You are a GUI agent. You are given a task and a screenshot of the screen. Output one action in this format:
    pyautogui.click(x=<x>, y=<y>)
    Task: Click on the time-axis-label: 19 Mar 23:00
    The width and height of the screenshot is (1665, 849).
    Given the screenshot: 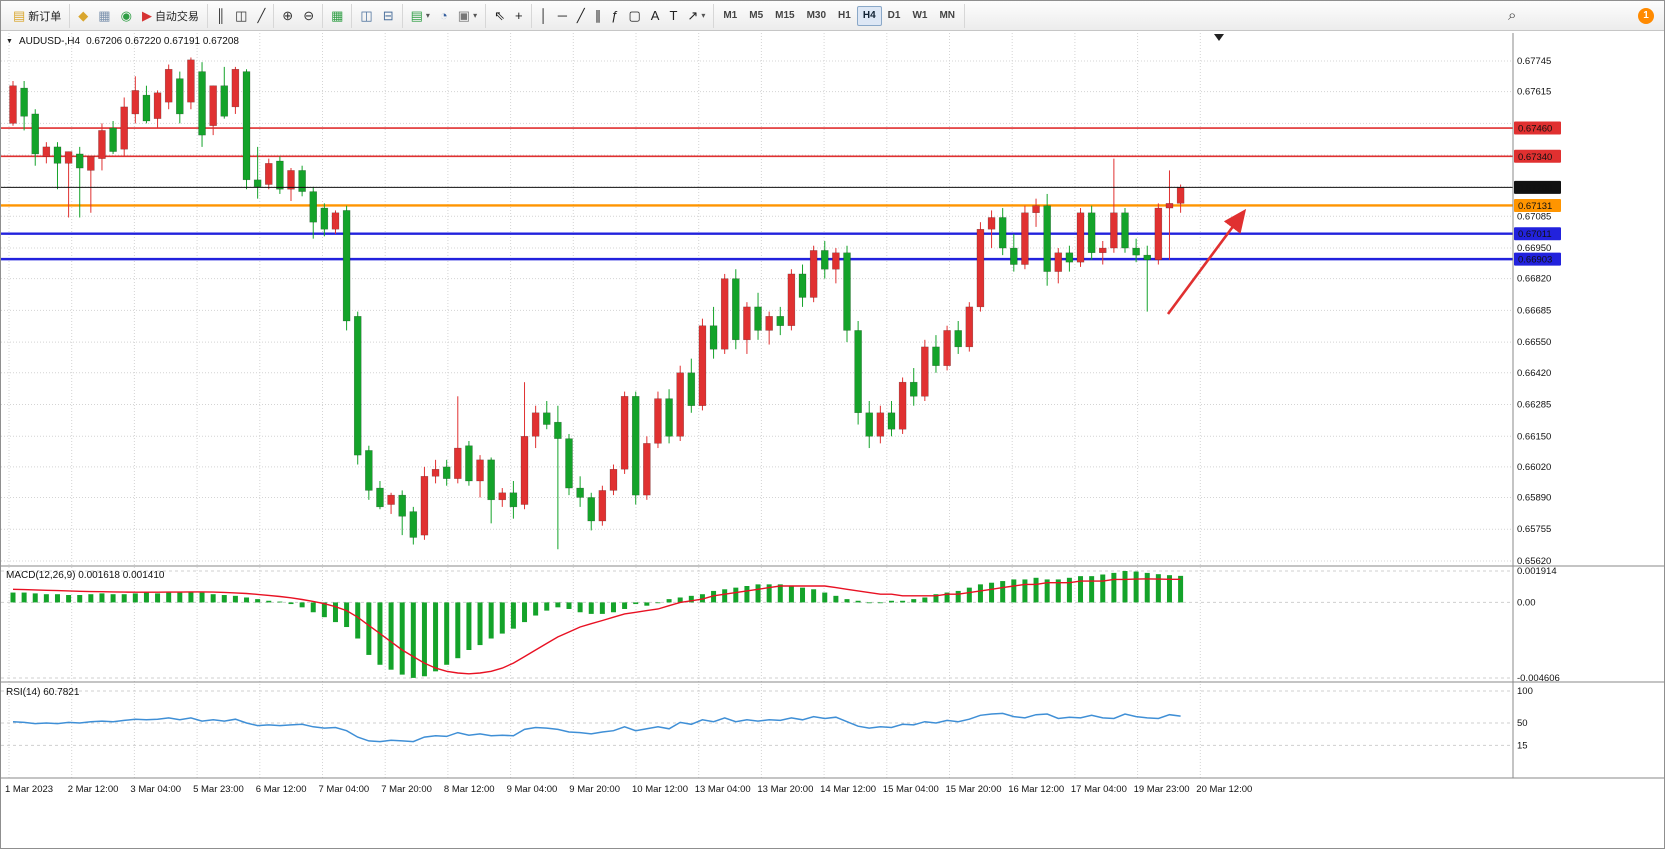 What is the action you would take?
    pyautogui.click(x=1162, y=789)
    